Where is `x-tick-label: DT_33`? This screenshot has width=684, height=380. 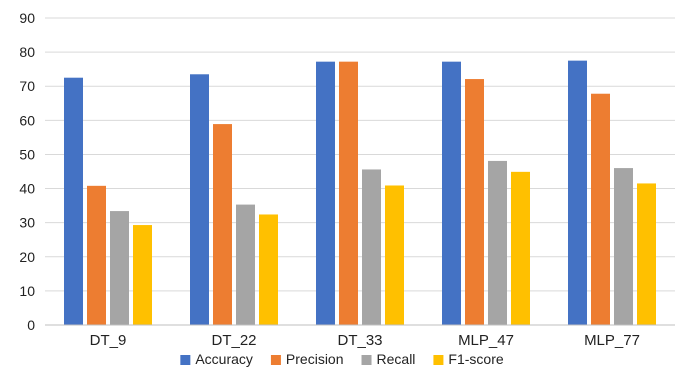 x-tick-label: DT_33 is located at coordinates (359, 340).